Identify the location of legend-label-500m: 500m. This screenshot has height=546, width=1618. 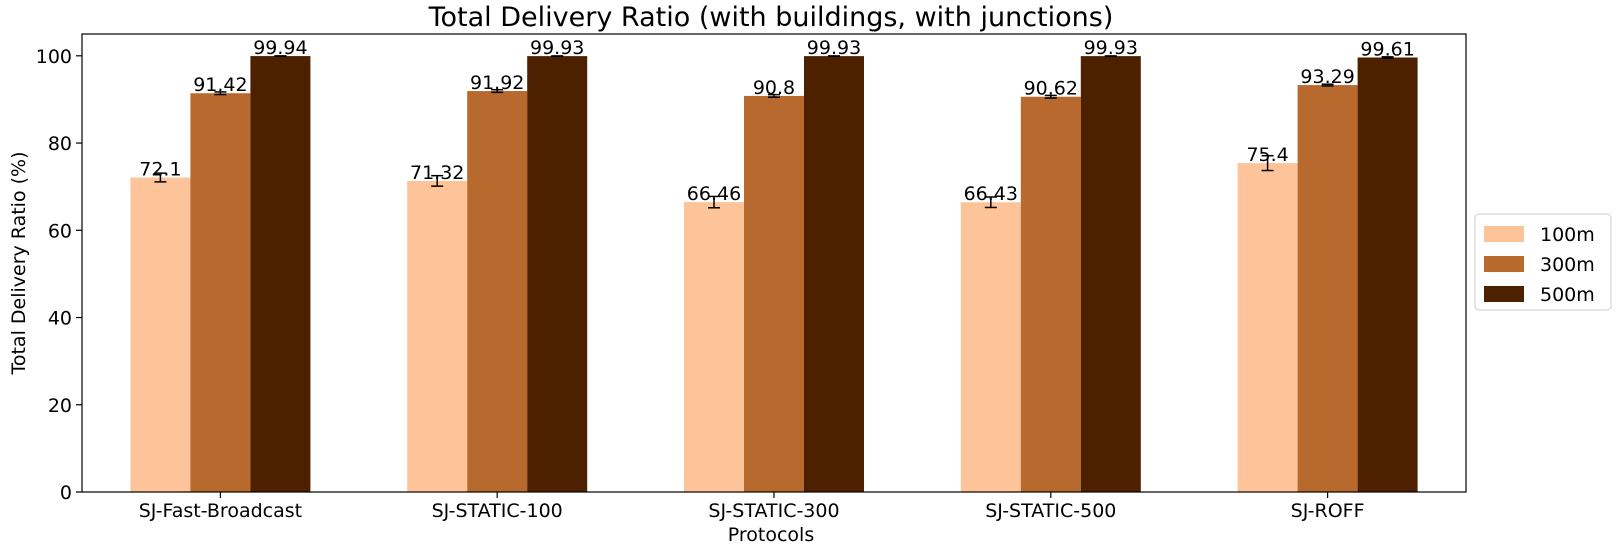
(1567, 295).